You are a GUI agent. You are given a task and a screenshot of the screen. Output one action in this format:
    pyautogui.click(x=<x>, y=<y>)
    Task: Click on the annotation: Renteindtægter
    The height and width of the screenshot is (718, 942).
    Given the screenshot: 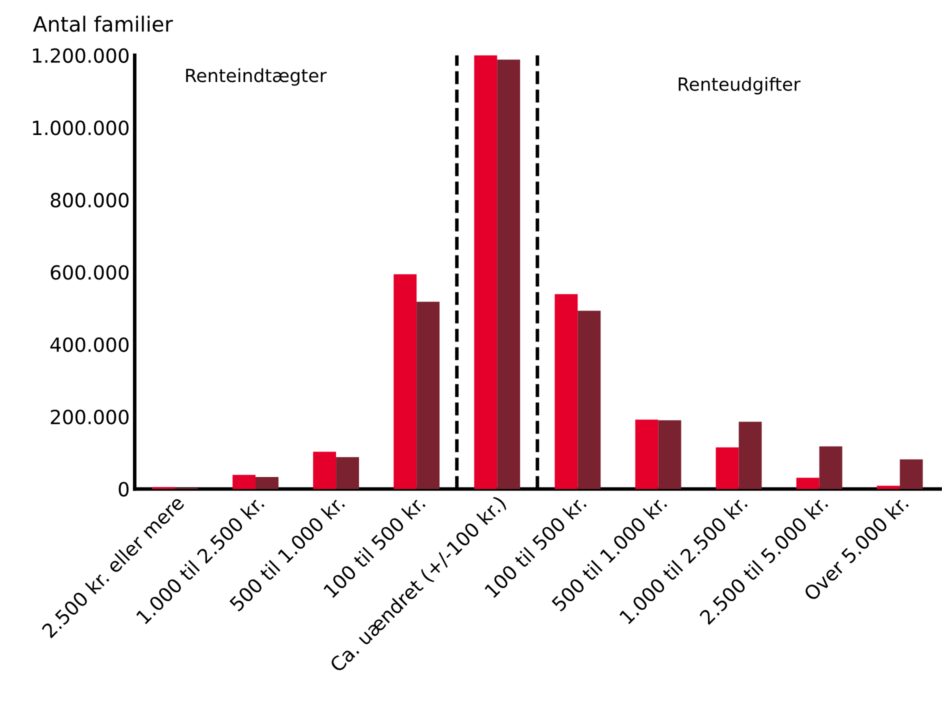 What is the action you would take?
    pyautogui.click(x=256, y=77)
    